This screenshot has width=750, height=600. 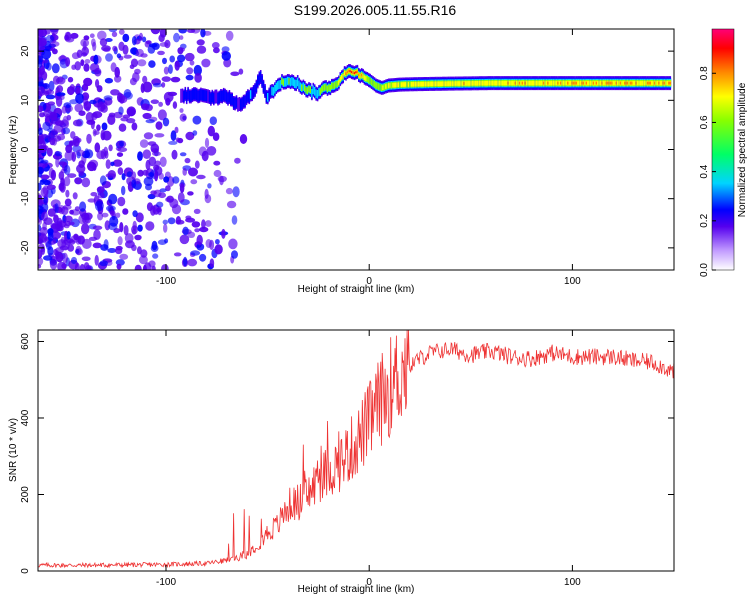 What do you see at coordinates (704, 220) in the screenshot?
I see `colorbar-tick-label: 0.2` at bounding box center [704, 220].